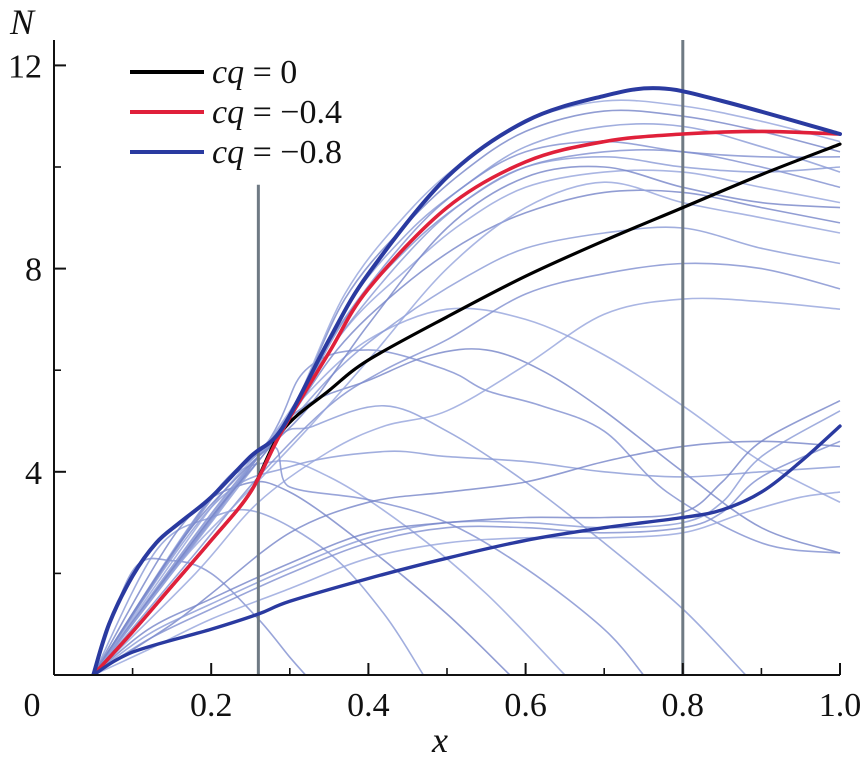 The width and height of the screenshot is (868, 760). Describe the element at coordinates (683, 705) in the screenshot. I see `x-tick-label: 0.8` at that location.